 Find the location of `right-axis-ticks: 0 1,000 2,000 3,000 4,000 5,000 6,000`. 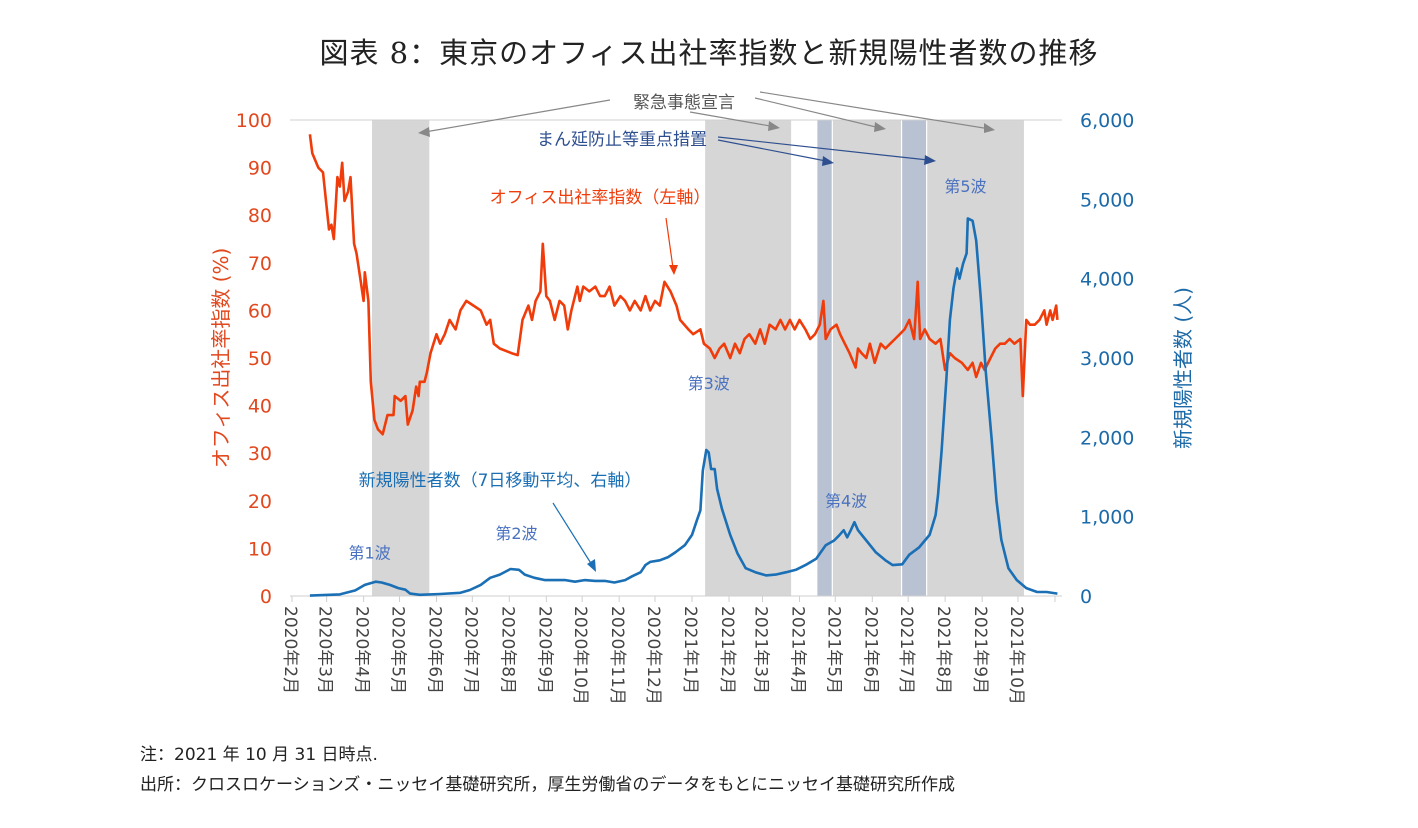

right-axis-ticks: 0 1,000 2,000 3,000 4,000 5,000 6,000 is located at coordinates (1107, 359).